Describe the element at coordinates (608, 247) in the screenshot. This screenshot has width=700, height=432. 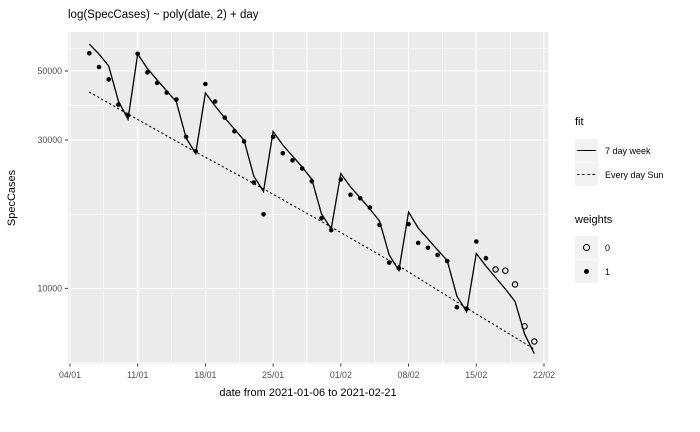
I see `legend-label: 0` at that location.